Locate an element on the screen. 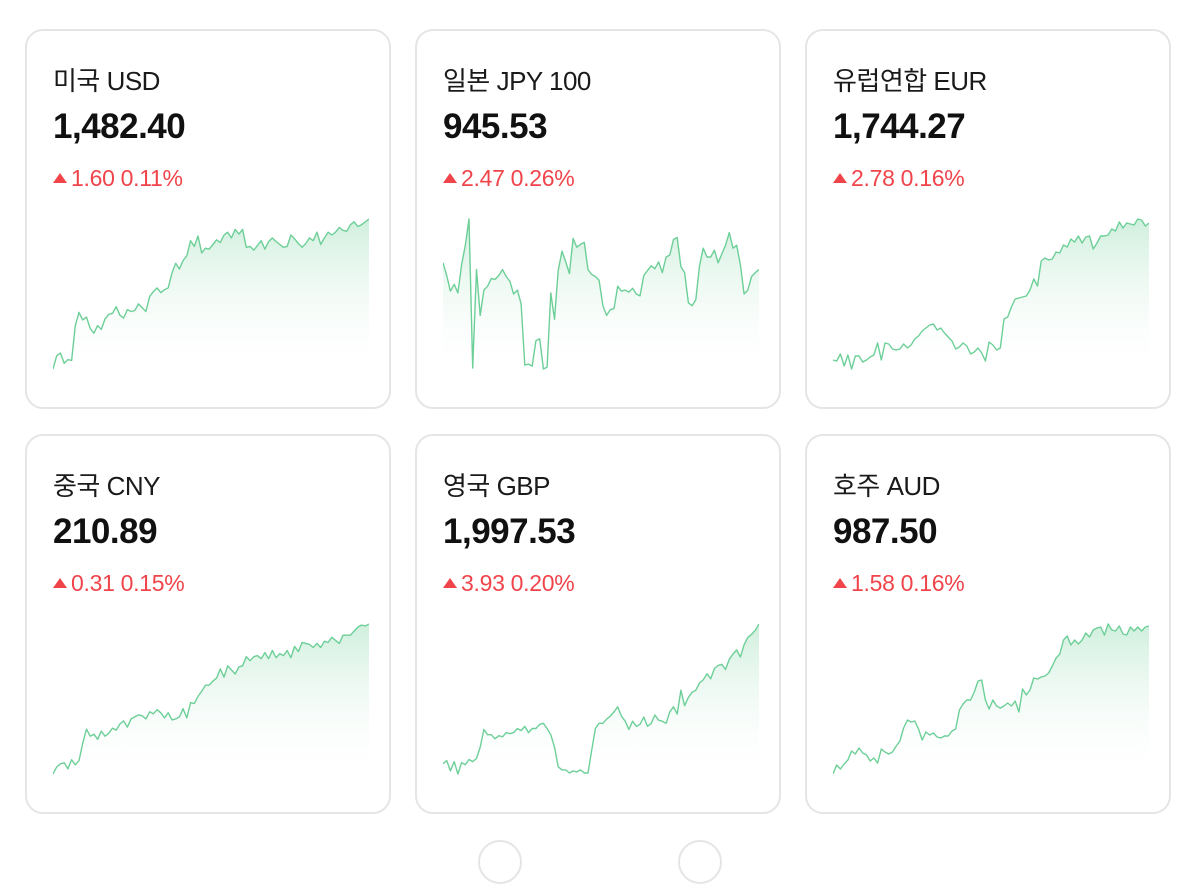  currency-name: 호주 AUD is located at coordinates (886, 486).